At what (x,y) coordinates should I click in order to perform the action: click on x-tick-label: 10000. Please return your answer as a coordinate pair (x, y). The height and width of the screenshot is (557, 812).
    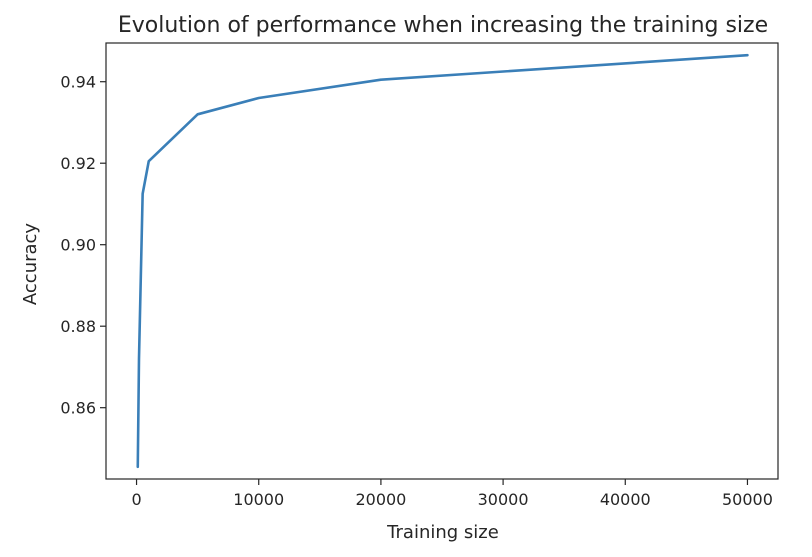
    Looking at the image, I should click on (258, 499).